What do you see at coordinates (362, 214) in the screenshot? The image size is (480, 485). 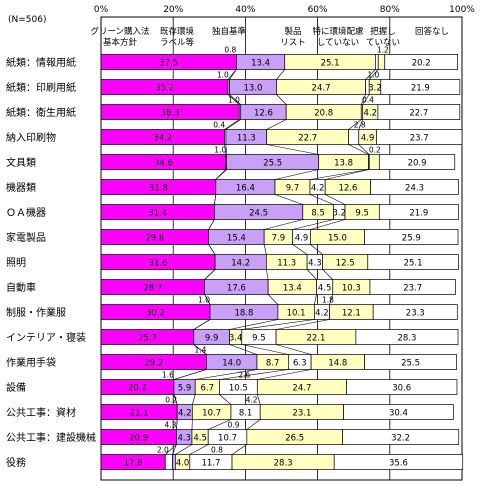 I see `data-label: 9.5` at bounding box center [362, 214].